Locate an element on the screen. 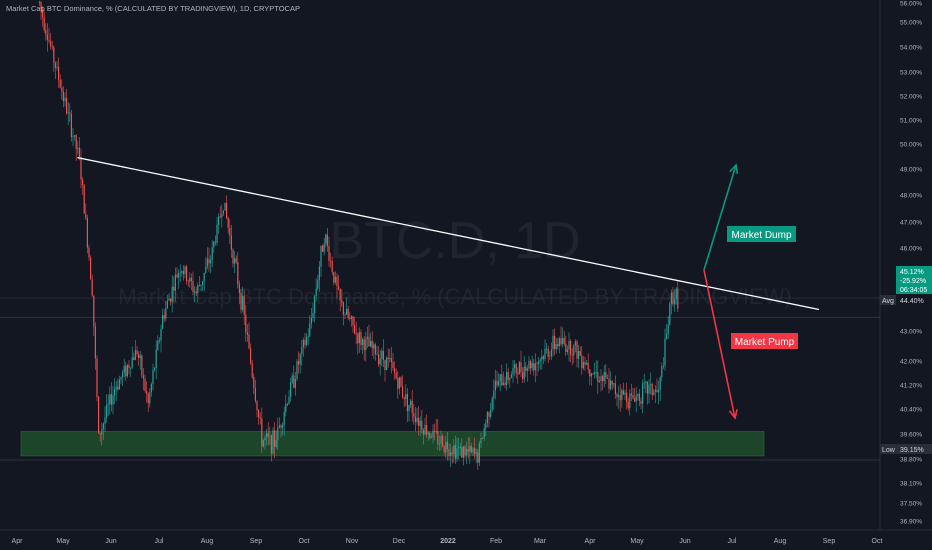 The width and height of the screenshot is (932, 550). projection-arrows is located at coordinates (721, 291).